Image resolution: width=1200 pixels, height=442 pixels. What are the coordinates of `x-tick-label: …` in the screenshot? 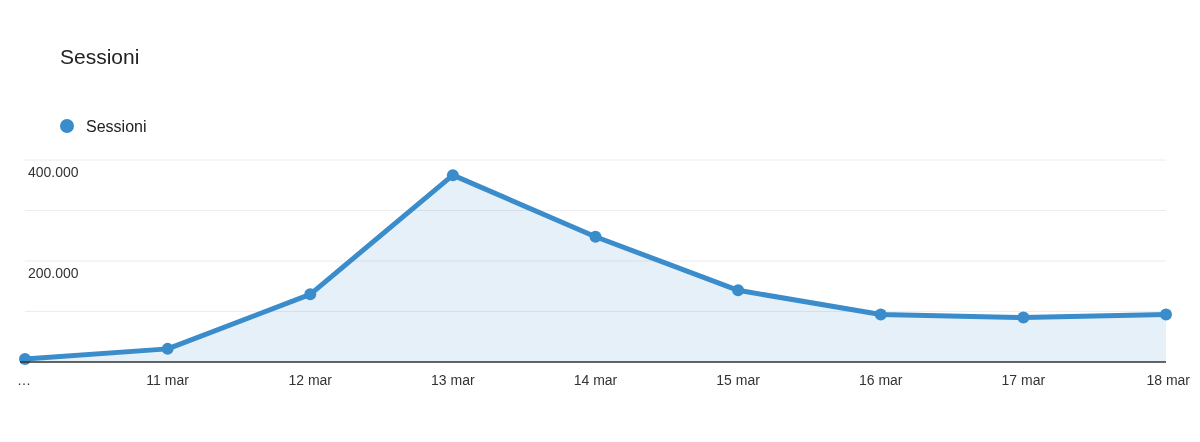 It's located at (24, 380).